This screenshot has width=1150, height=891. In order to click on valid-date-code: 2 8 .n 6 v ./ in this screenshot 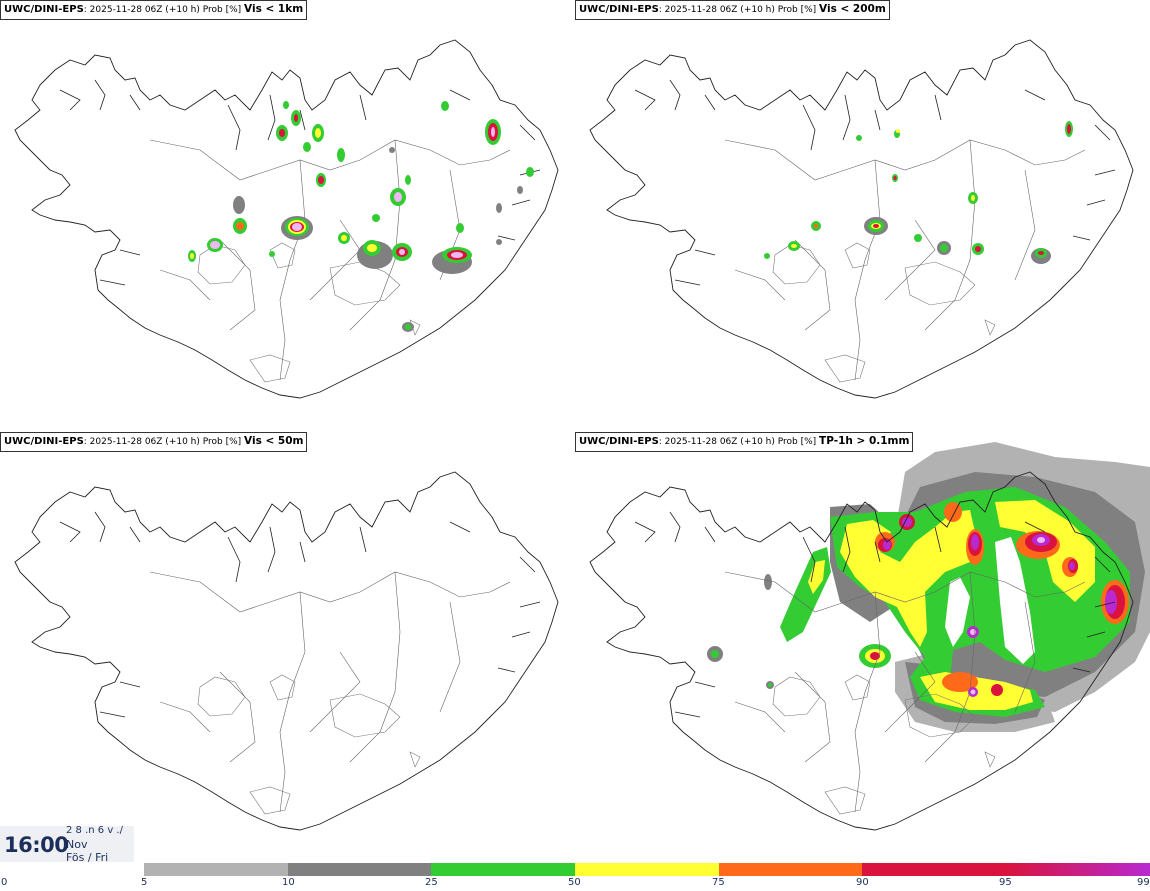, I will do `click(94, 830)`.